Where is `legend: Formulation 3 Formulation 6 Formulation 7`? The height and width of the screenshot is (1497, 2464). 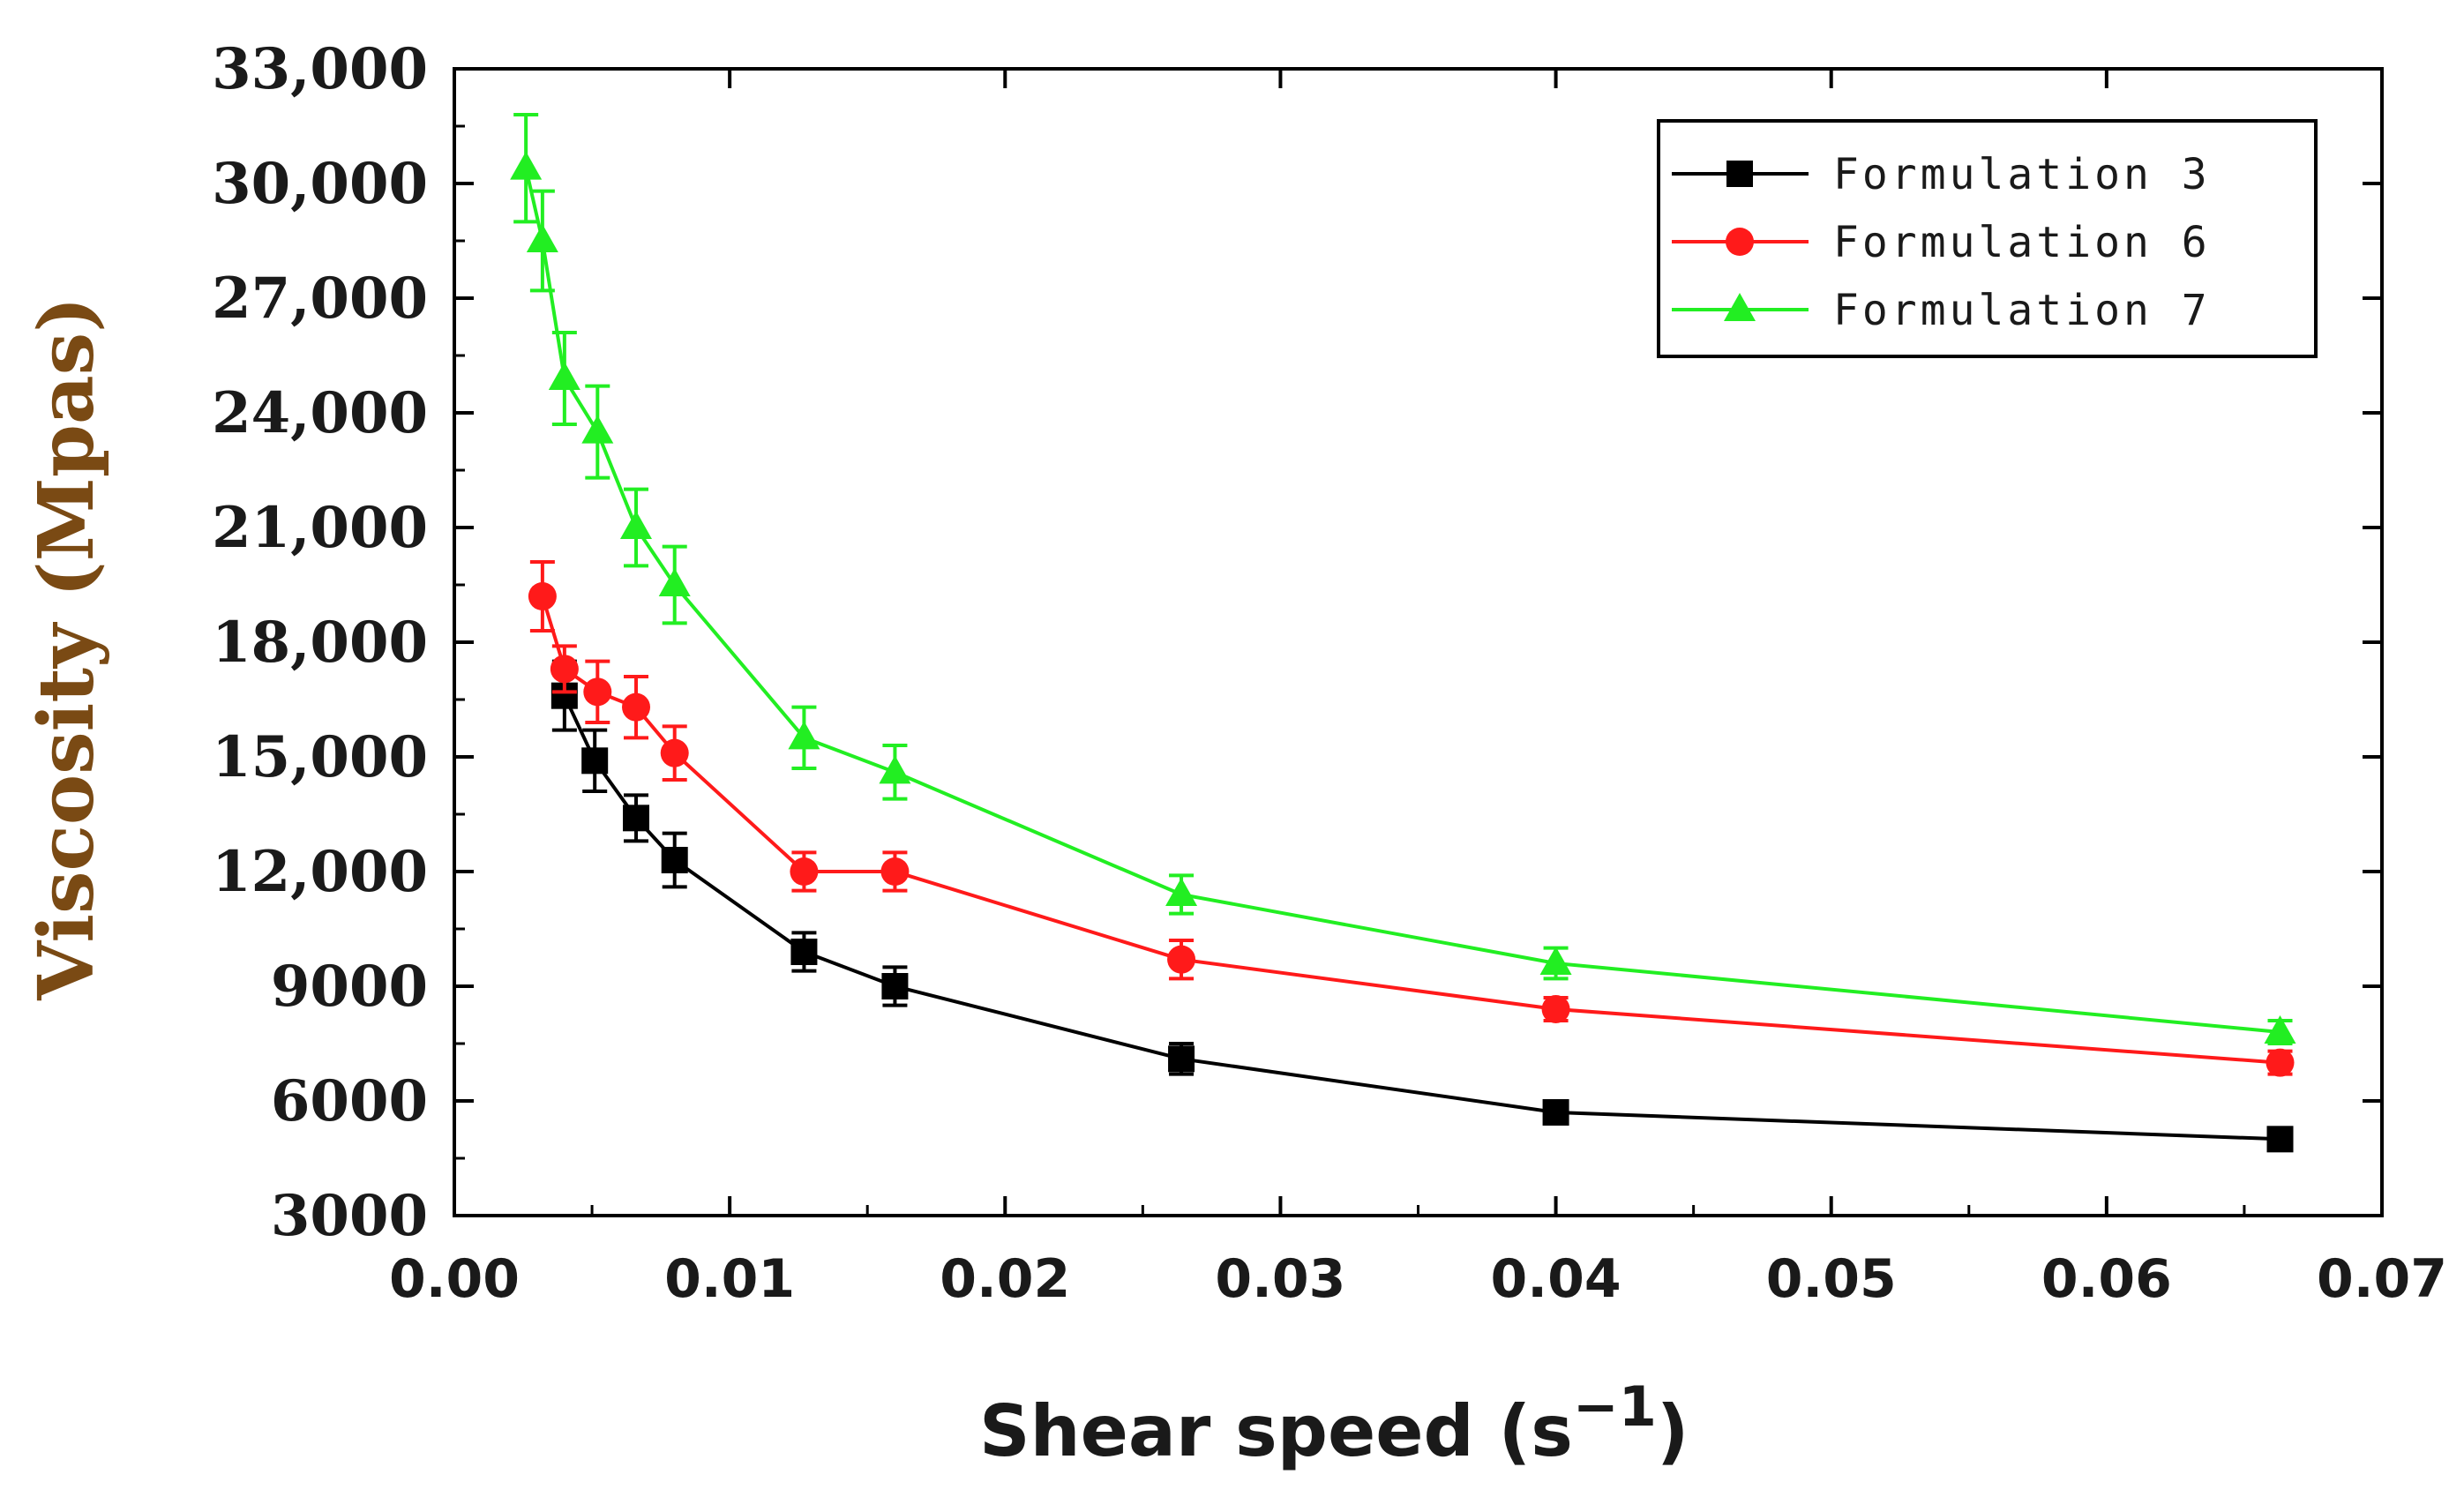
legend: Formulation 3 Formulation 6 Formulation 7 is located at coordinates (1987, 238).